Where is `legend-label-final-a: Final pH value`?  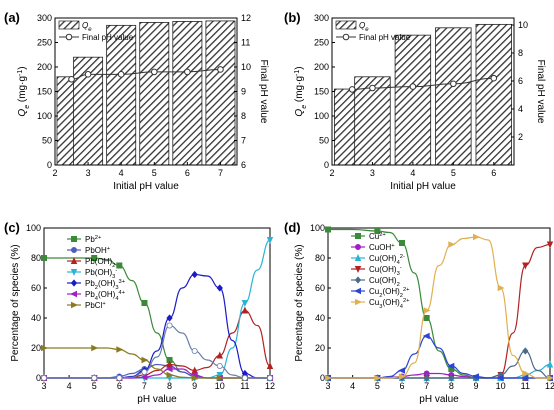 legend-label-final-a: Final pH value is located at coordinates (108, 37).